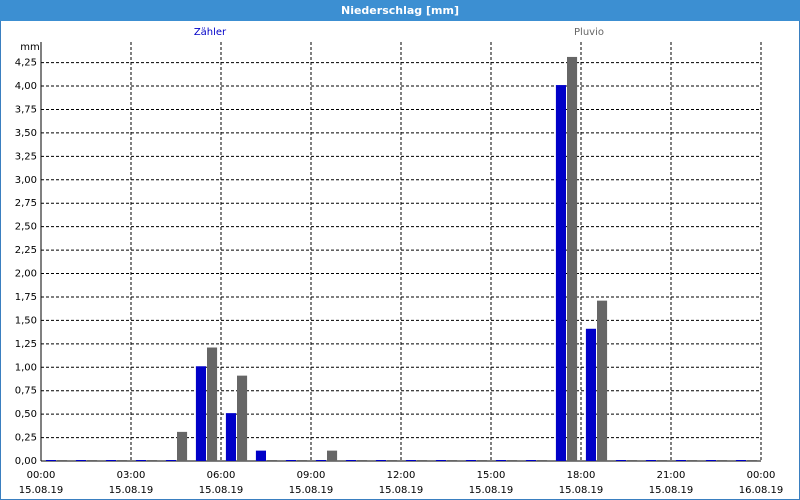  What do you see at coordinates (401, 475) in the screenshot?
I see `x-tick-label: 12:00` at bounding box center [401, 475].